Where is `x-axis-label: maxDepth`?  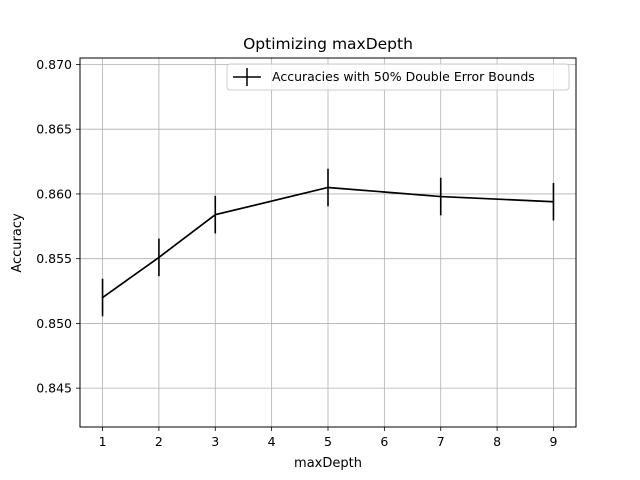 x-axis-label: maxDepth is located at coordinates (328, 463).